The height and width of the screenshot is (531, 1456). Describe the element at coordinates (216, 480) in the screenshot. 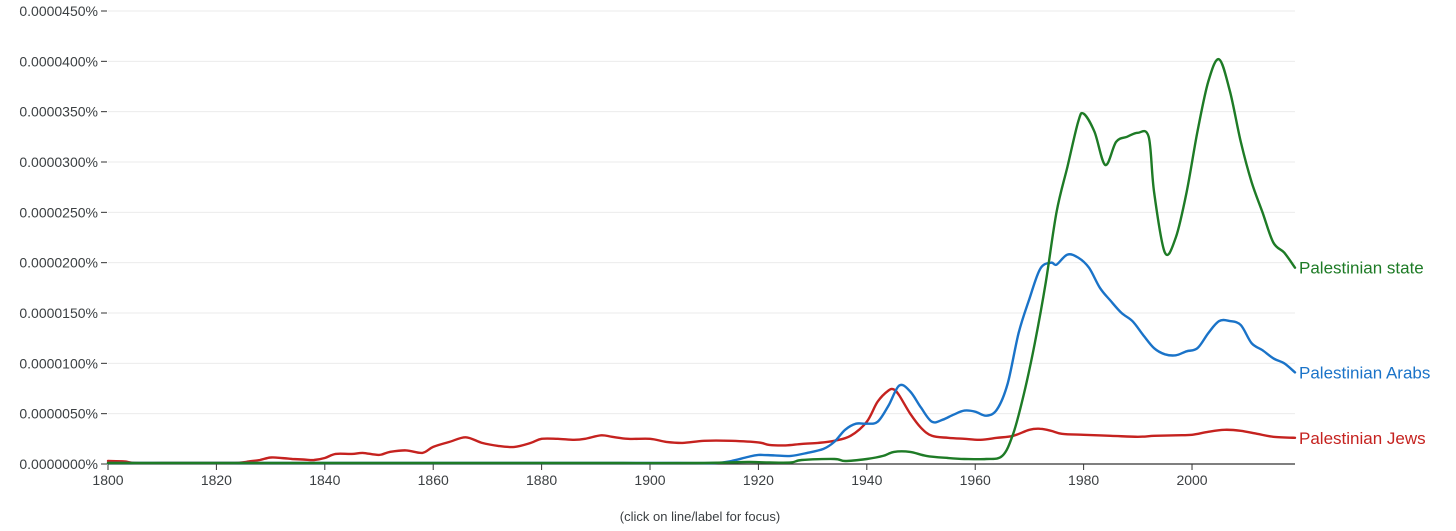

I see `x-tick-label: 1820` at that location.